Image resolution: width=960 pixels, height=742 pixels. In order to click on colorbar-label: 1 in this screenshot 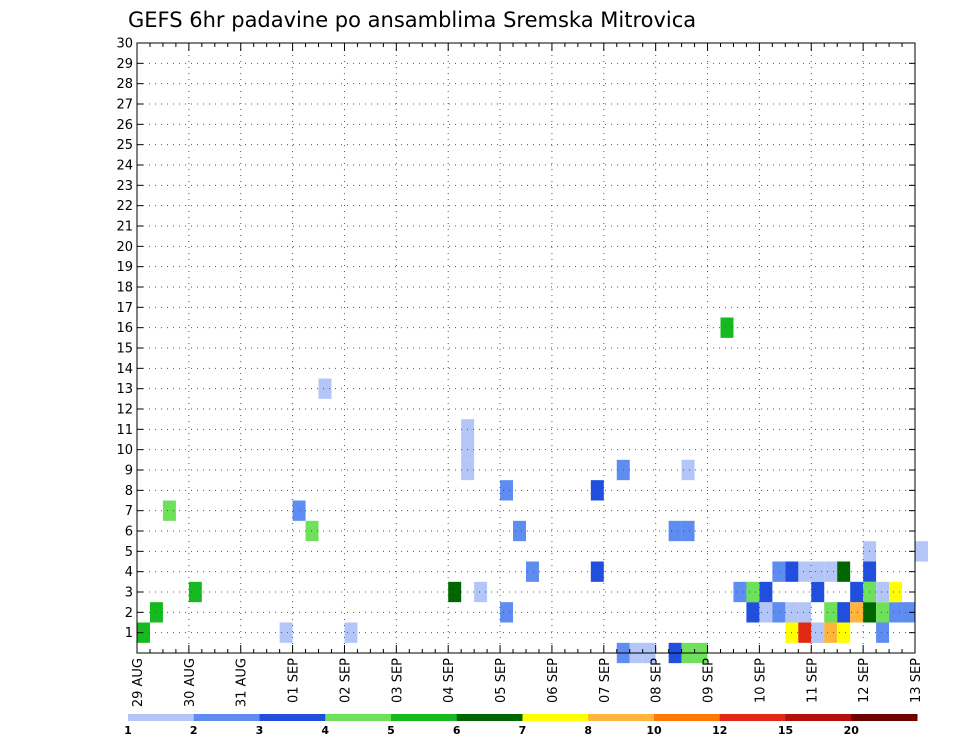, I will do `click(128, 730)`.